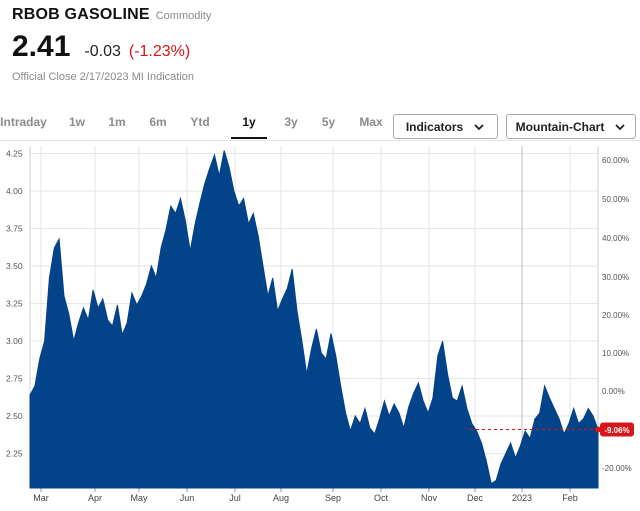 The width and height of the screenshot is (640, 511). I want to click on indicators-label: Indicators, so click(434, 126).